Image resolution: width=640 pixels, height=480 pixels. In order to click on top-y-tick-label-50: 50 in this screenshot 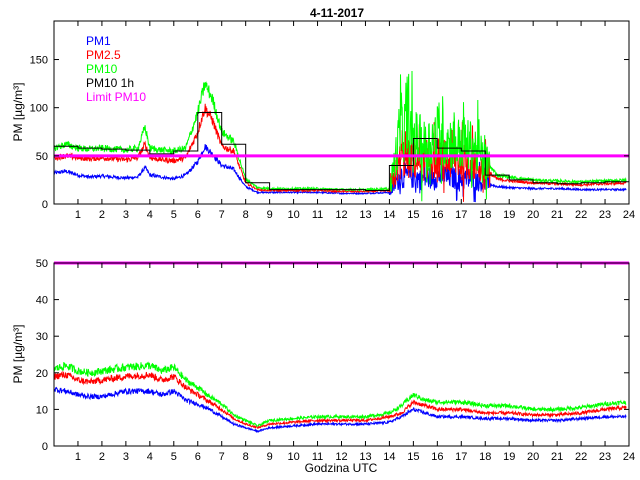, I will do `click(42, 157)`.